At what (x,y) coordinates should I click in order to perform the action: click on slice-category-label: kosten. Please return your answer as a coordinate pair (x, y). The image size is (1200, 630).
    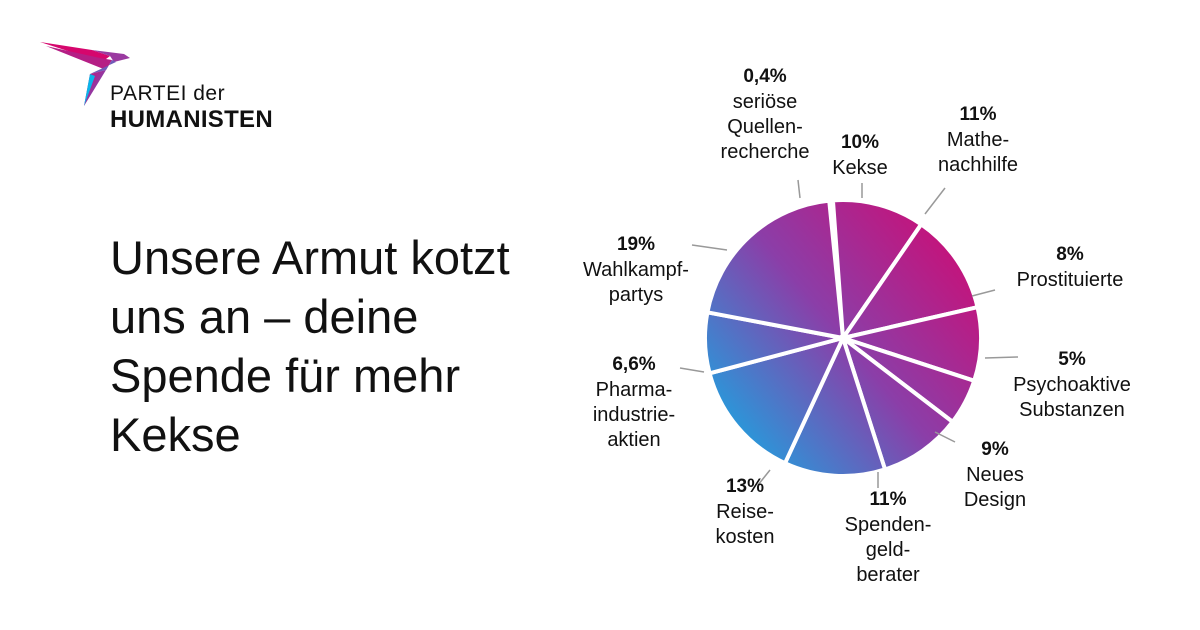
    Looking at the image, I should click on (745, 537).